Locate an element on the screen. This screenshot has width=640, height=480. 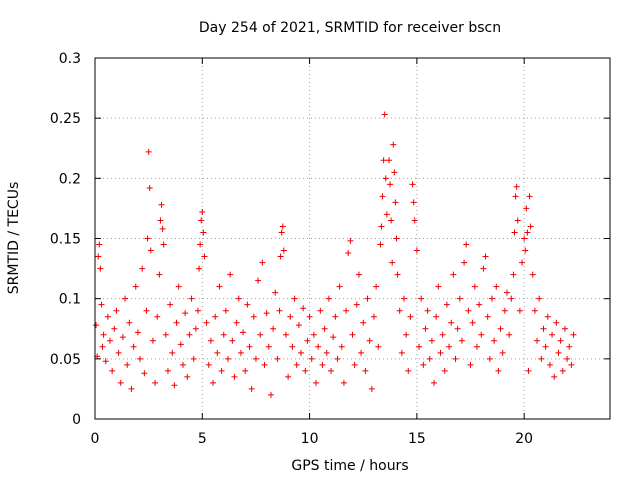
y-tick-label: 0 is located at coordinates (76, 420).